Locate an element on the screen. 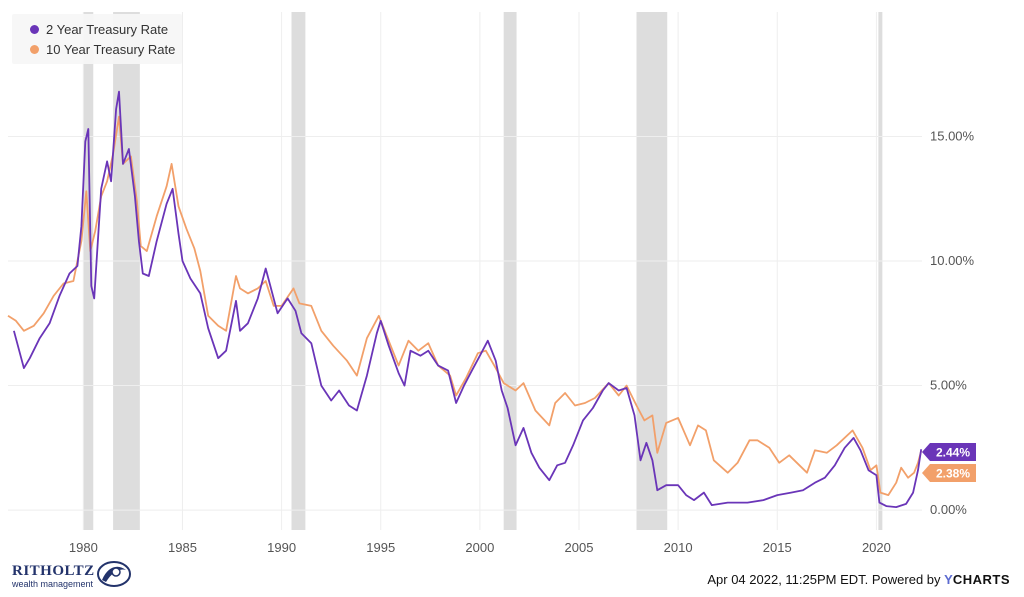 The image size is (1024, 597). x-tick-label: 2000 is located at coordinates (479, 547).